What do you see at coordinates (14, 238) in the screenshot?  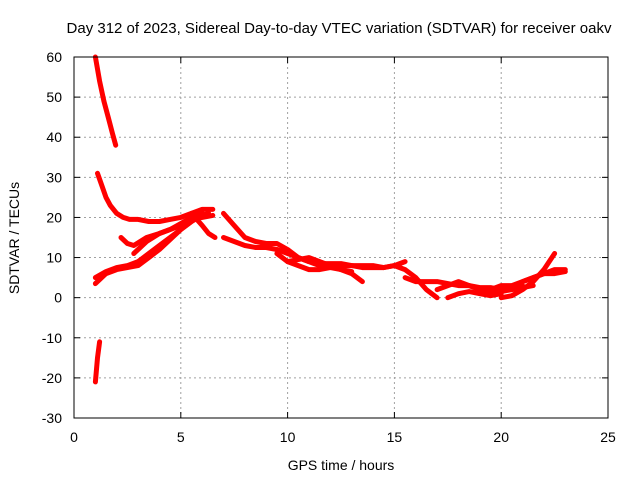 I see `y-axis-label: SDTVAR / TECUs` at bounding box center [14, 238].